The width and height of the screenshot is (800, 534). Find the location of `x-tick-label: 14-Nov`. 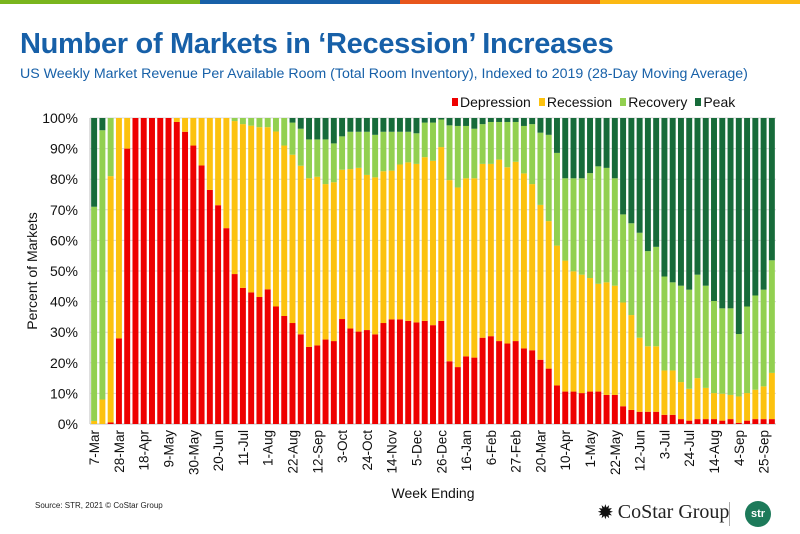

x-tick-label: 14-Nov is located at coordinates (392, 452).